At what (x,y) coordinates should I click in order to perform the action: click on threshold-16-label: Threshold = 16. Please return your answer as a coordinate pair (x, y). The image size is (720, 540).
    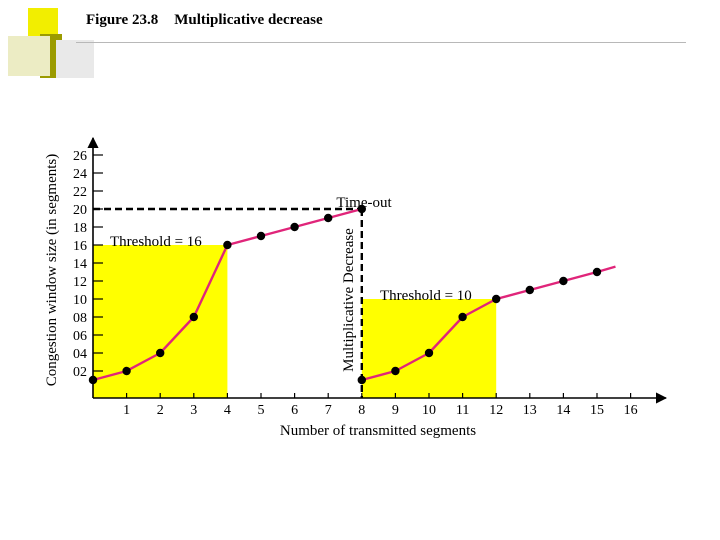
    Looking at the image, I should click on (156, 242).